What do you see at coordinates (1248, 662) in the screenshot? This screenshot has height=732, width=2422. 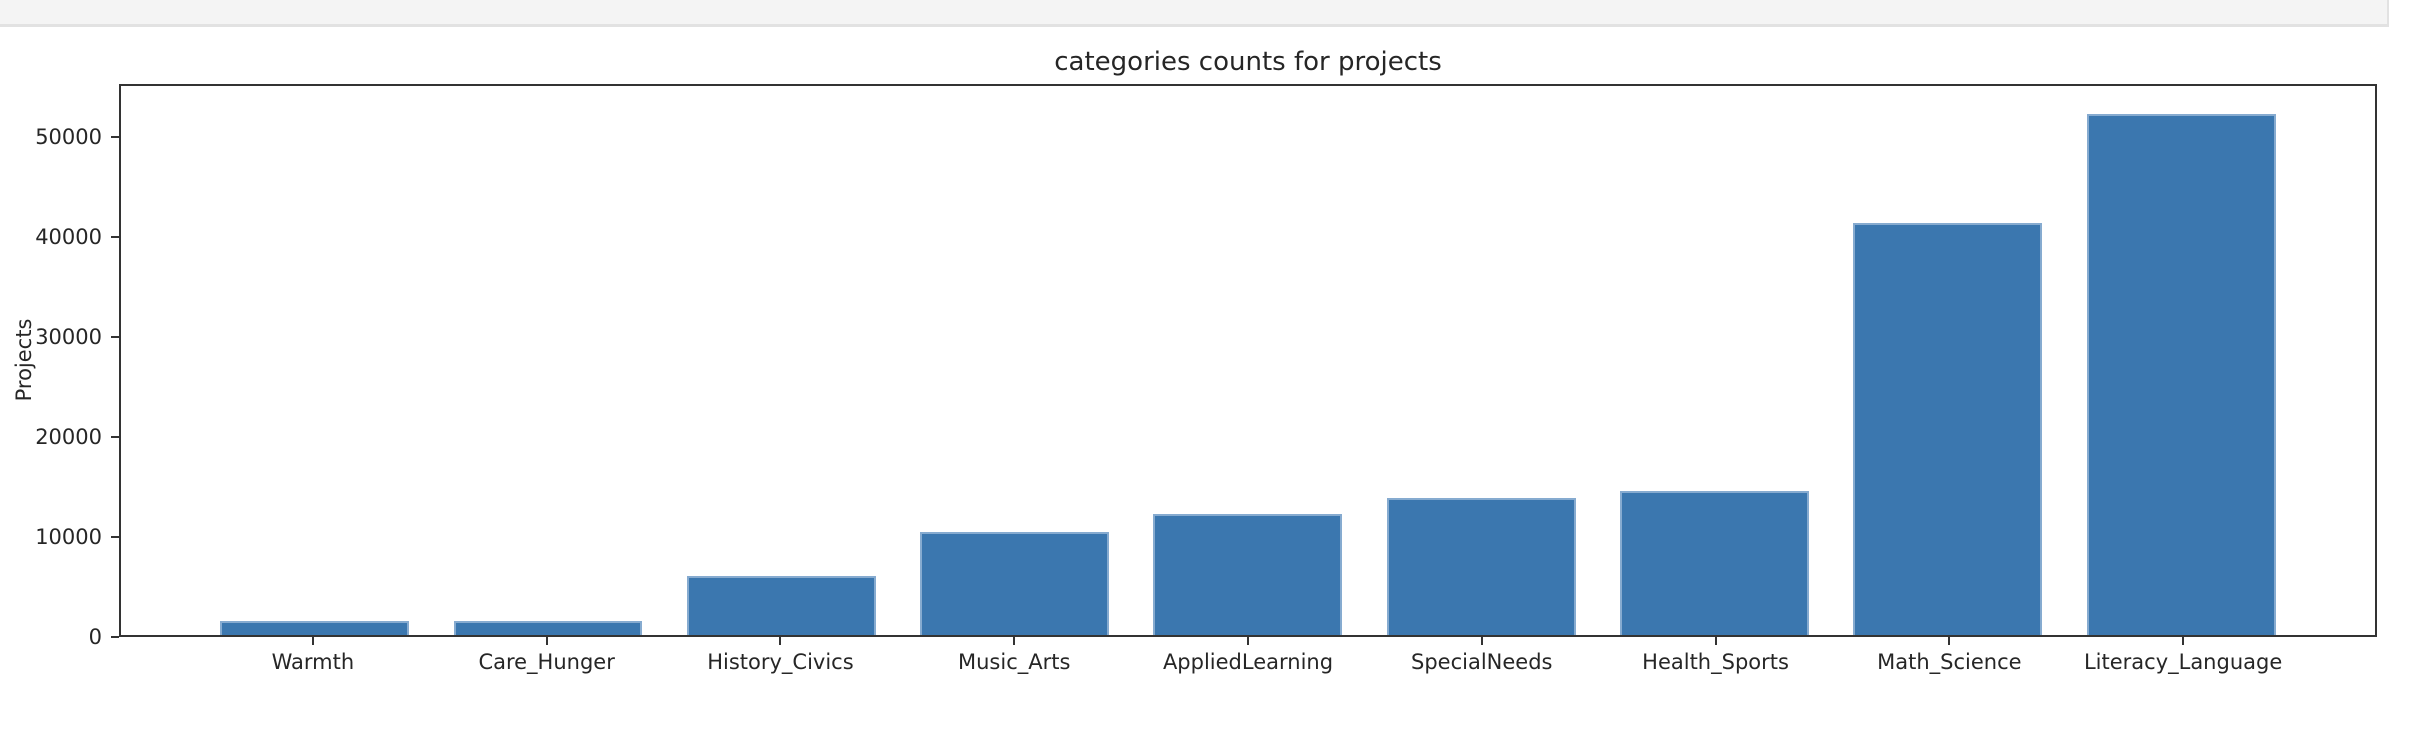 I see `x-tick-label-AppliedLearning: AppliedLearning` at bounding box center [1248, 662].